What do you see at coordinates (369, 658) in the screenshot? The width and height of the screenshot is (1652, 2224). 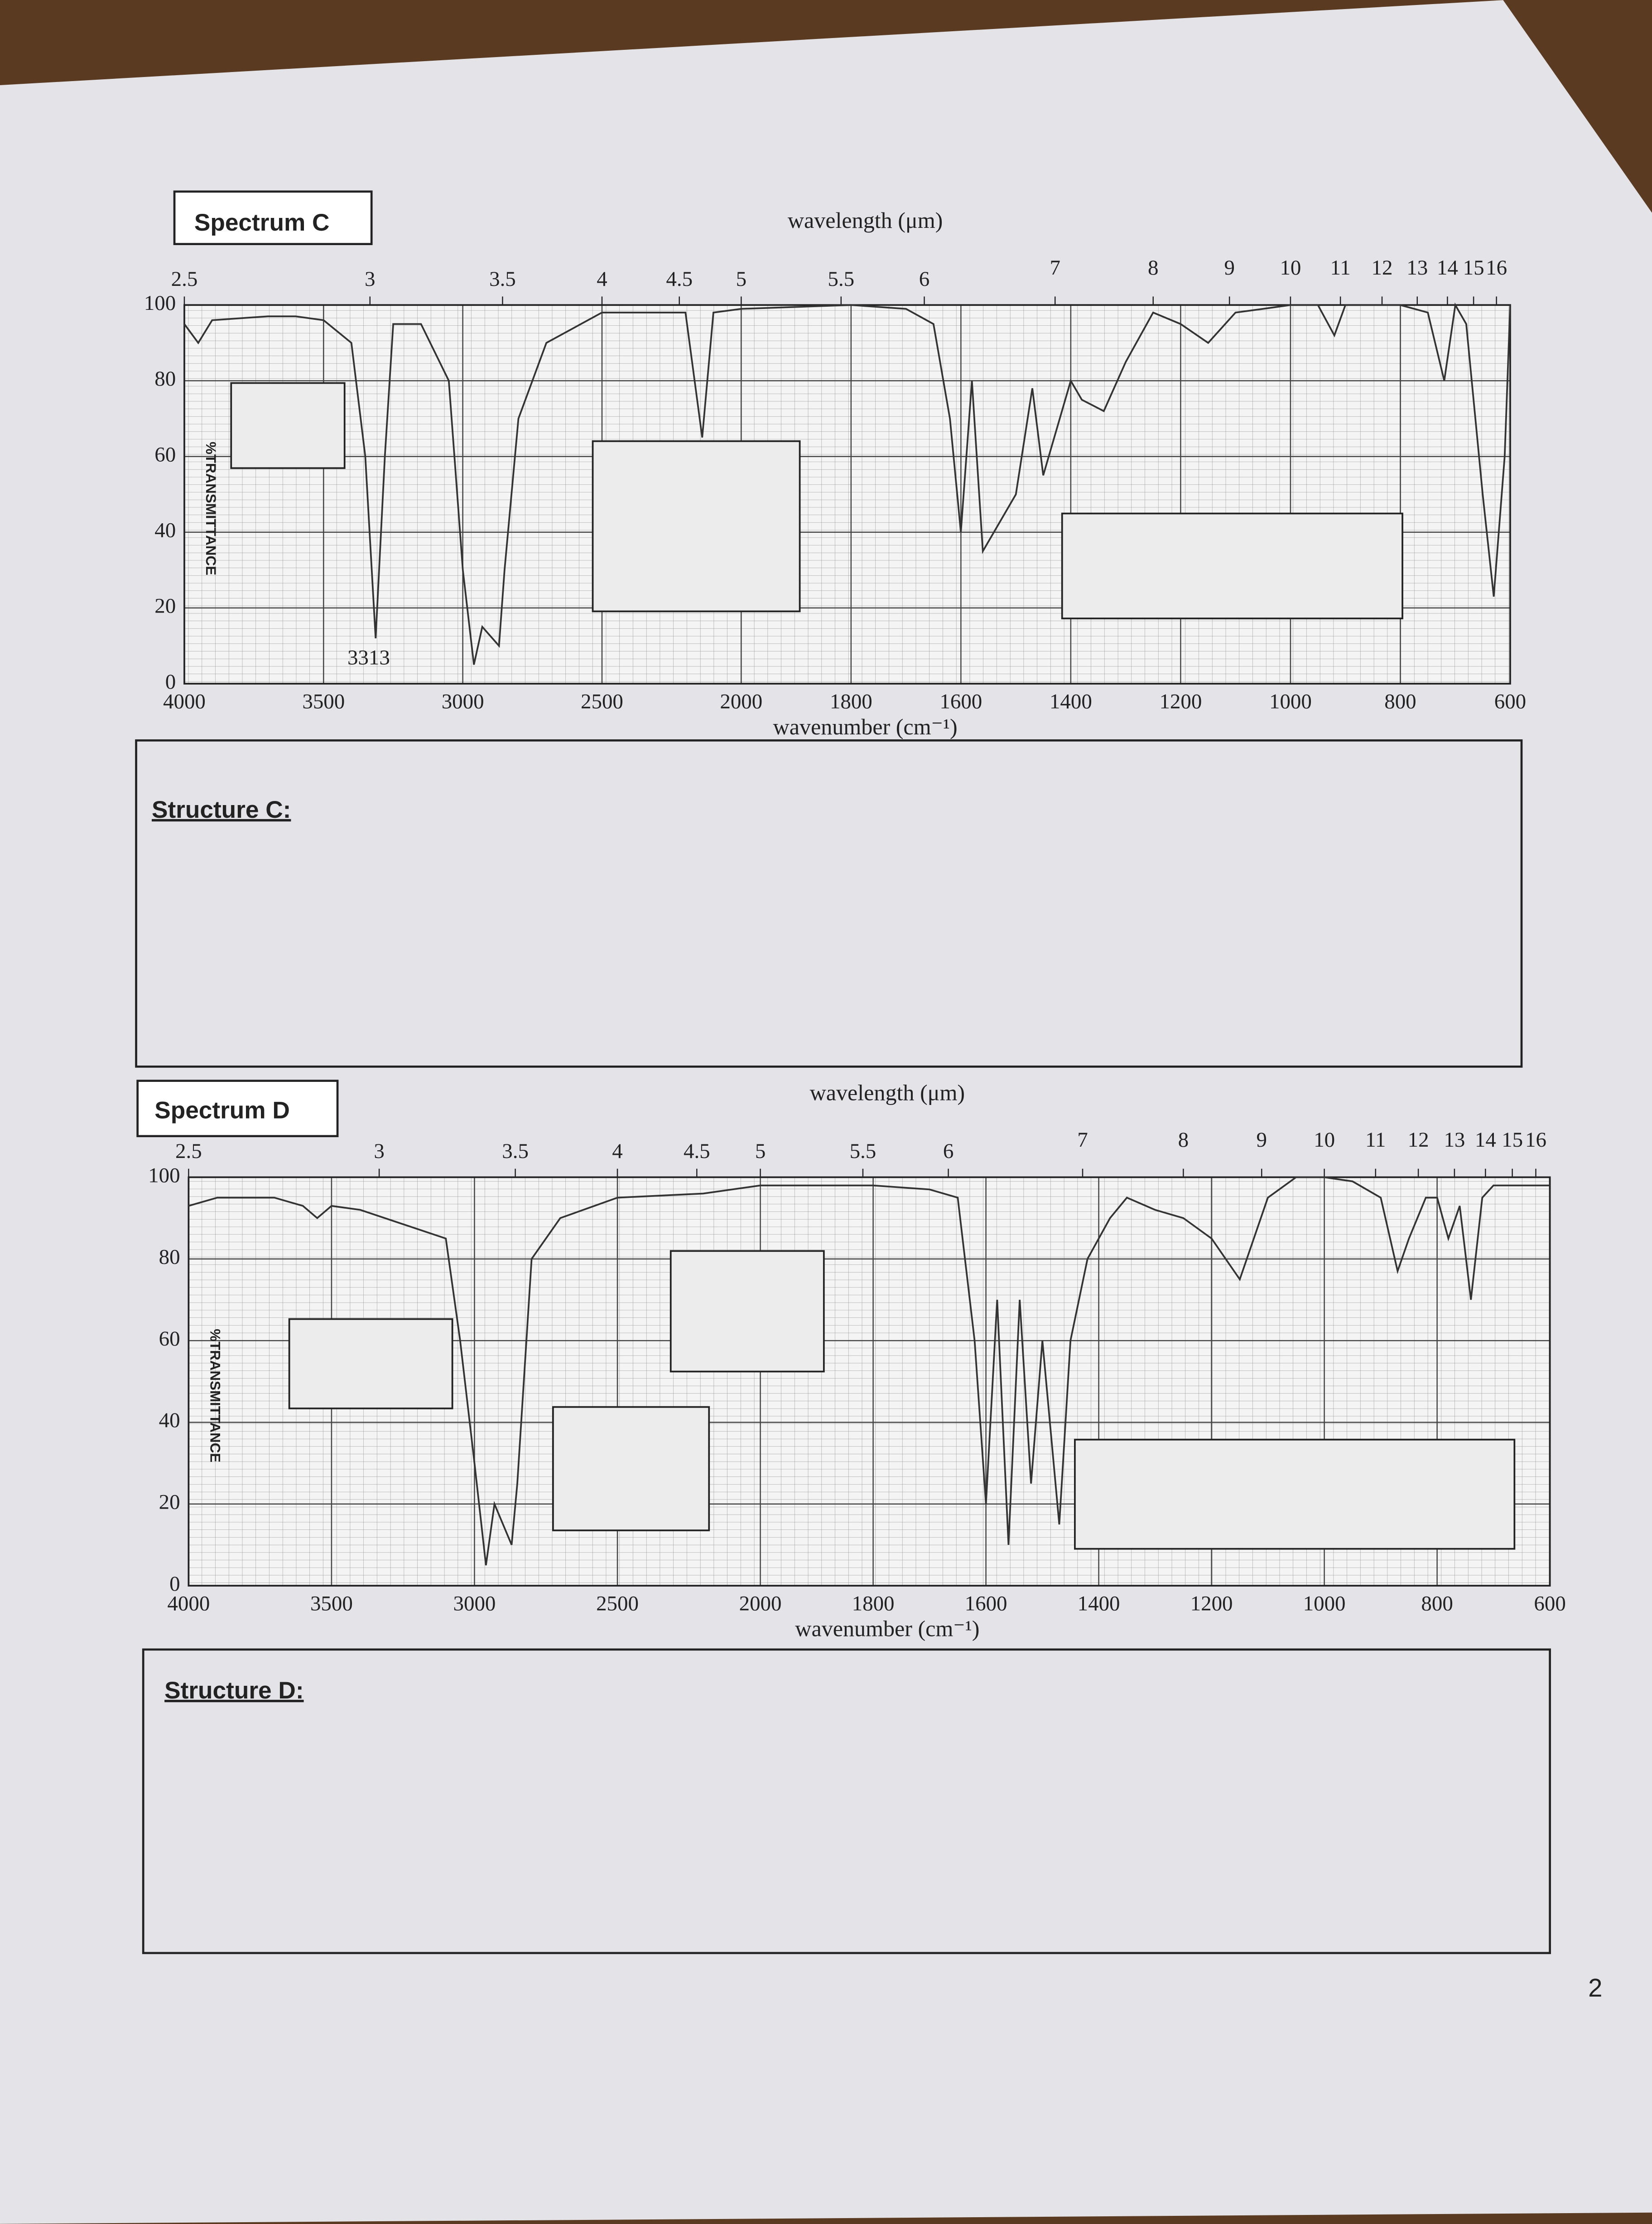 I see `peak-annotation: 3313` at bounding box center [369, 658].